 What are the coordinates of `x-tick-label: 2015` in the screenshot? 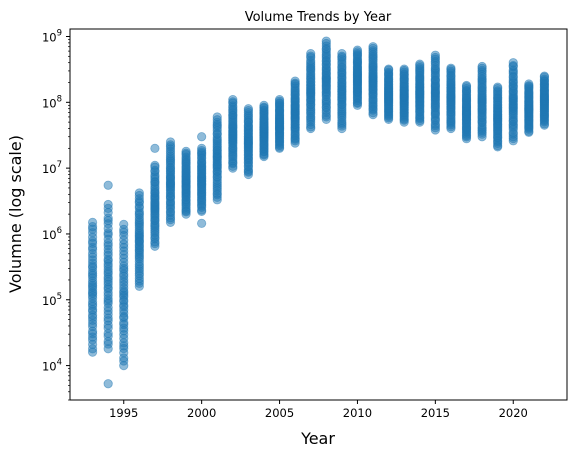 It's located at (435, 413).